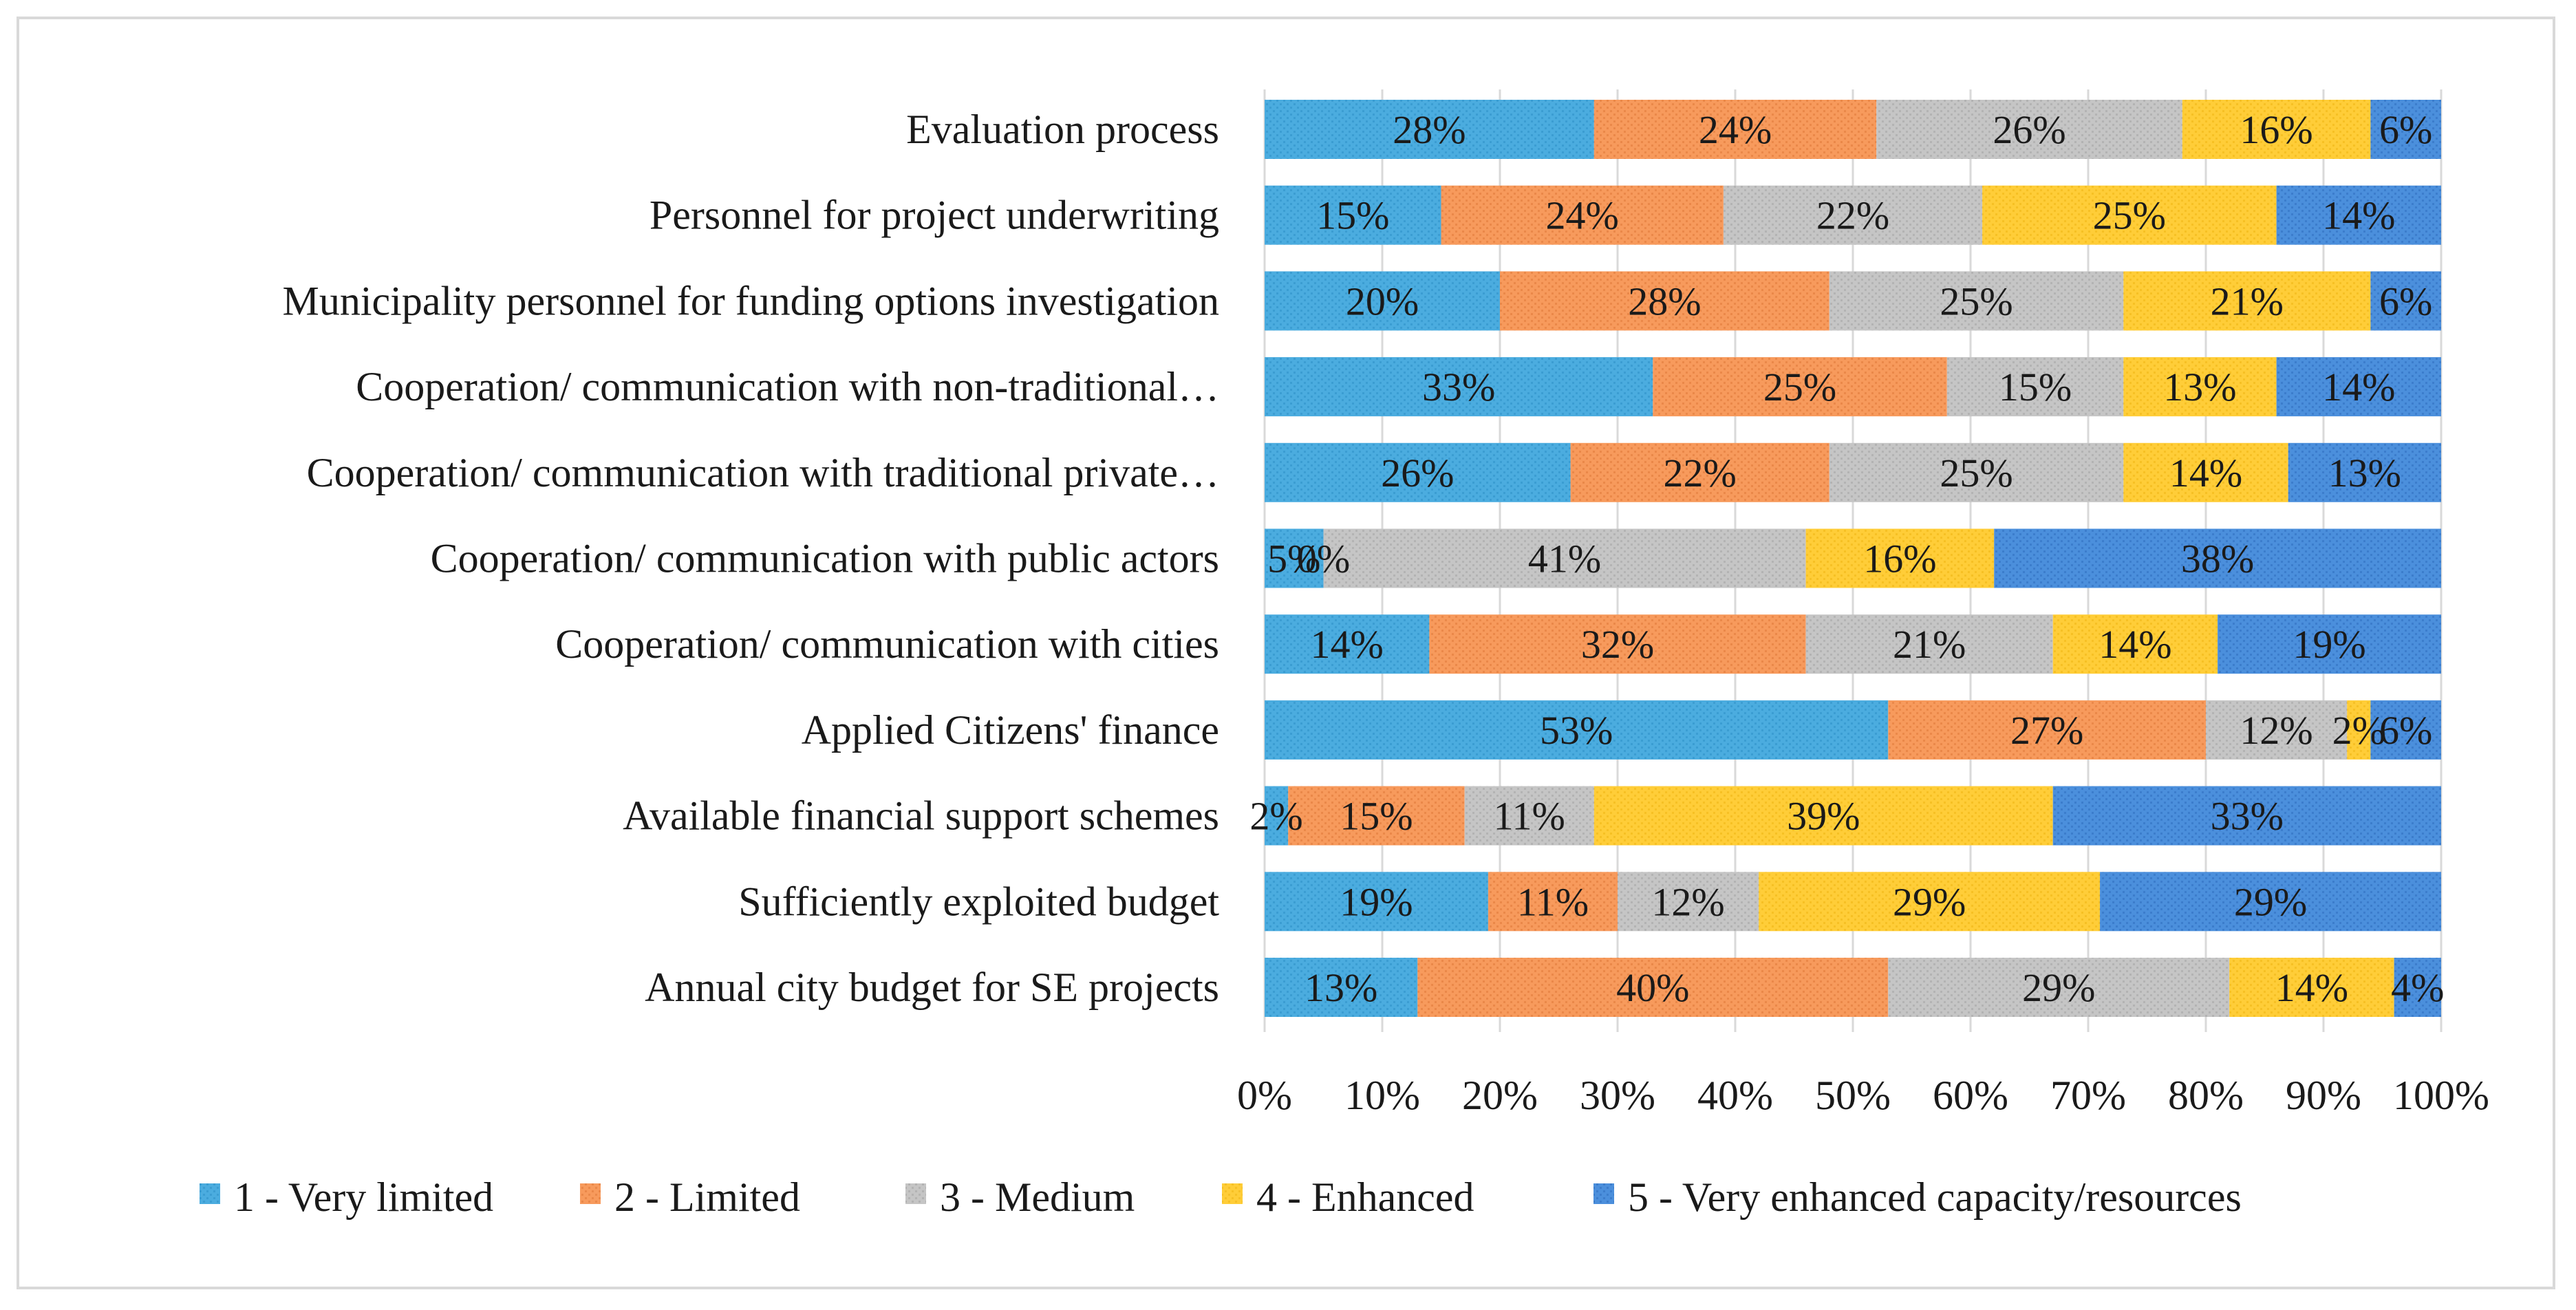 The image size is (2576, 1310). What do you see at coordinates (346, 1197) in the screenshot?
I see `legend-item: 1 - Very limited` at bounding box center [346, 1197].